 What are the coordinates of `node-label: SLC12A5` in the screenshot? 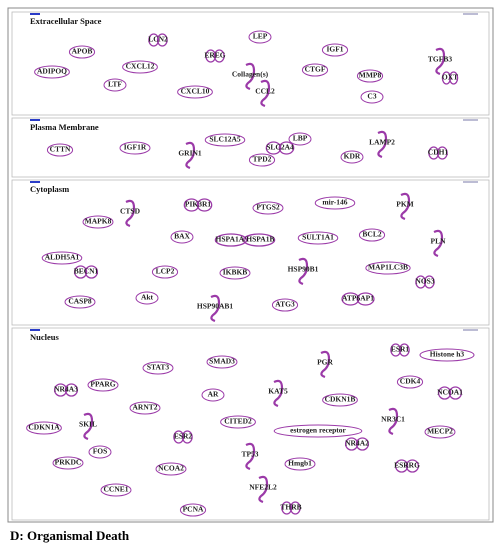 It's located at (225, 139).